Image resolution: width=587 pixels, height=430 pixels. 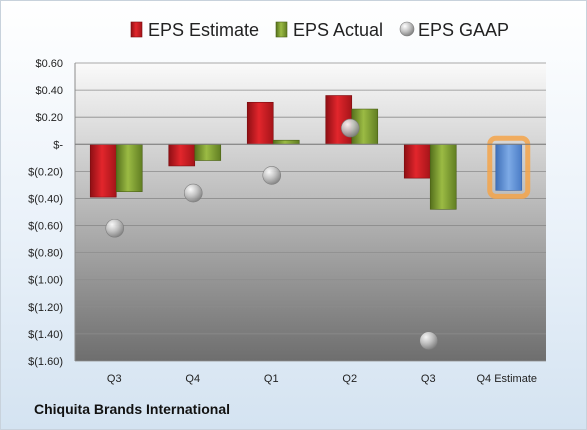 I want to click on legend-label: EPS Actual, so click(x=338, y=30).